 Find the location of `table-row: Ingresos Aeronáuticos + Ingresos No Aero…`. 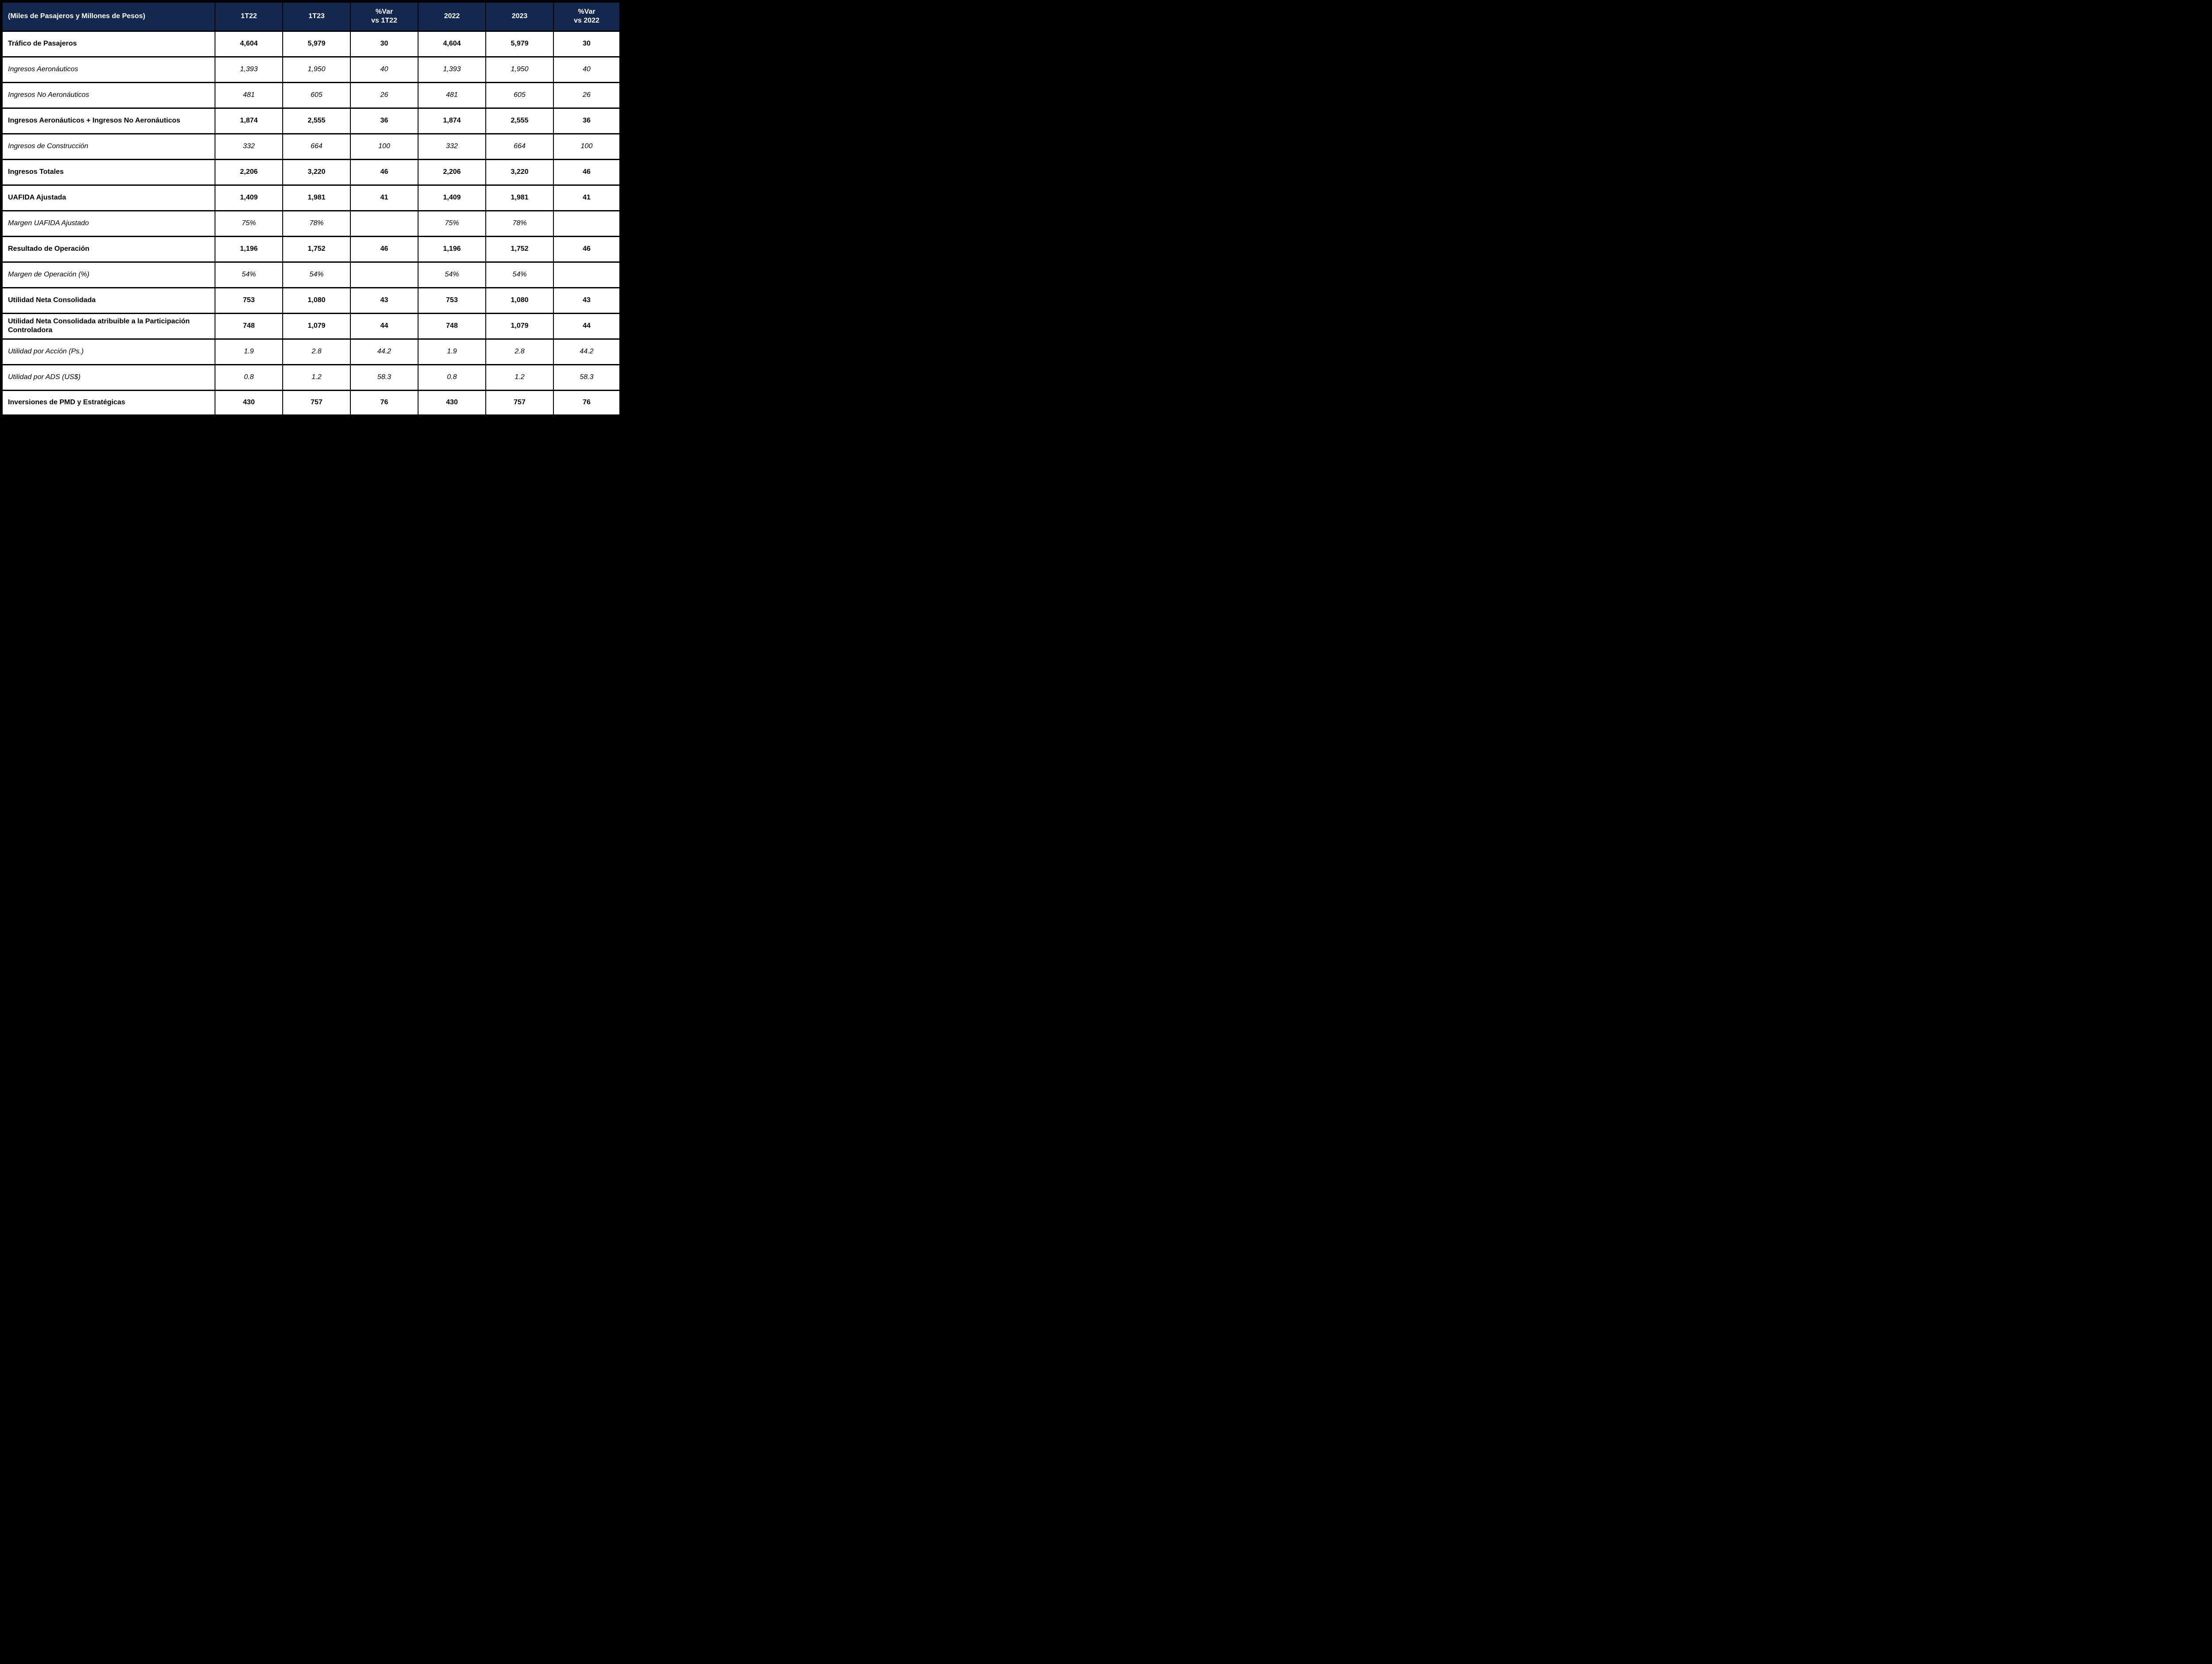

table-row: Ingresos Aeronáuticos + Ingresos No Aero… is located at coordinates (311, 120).